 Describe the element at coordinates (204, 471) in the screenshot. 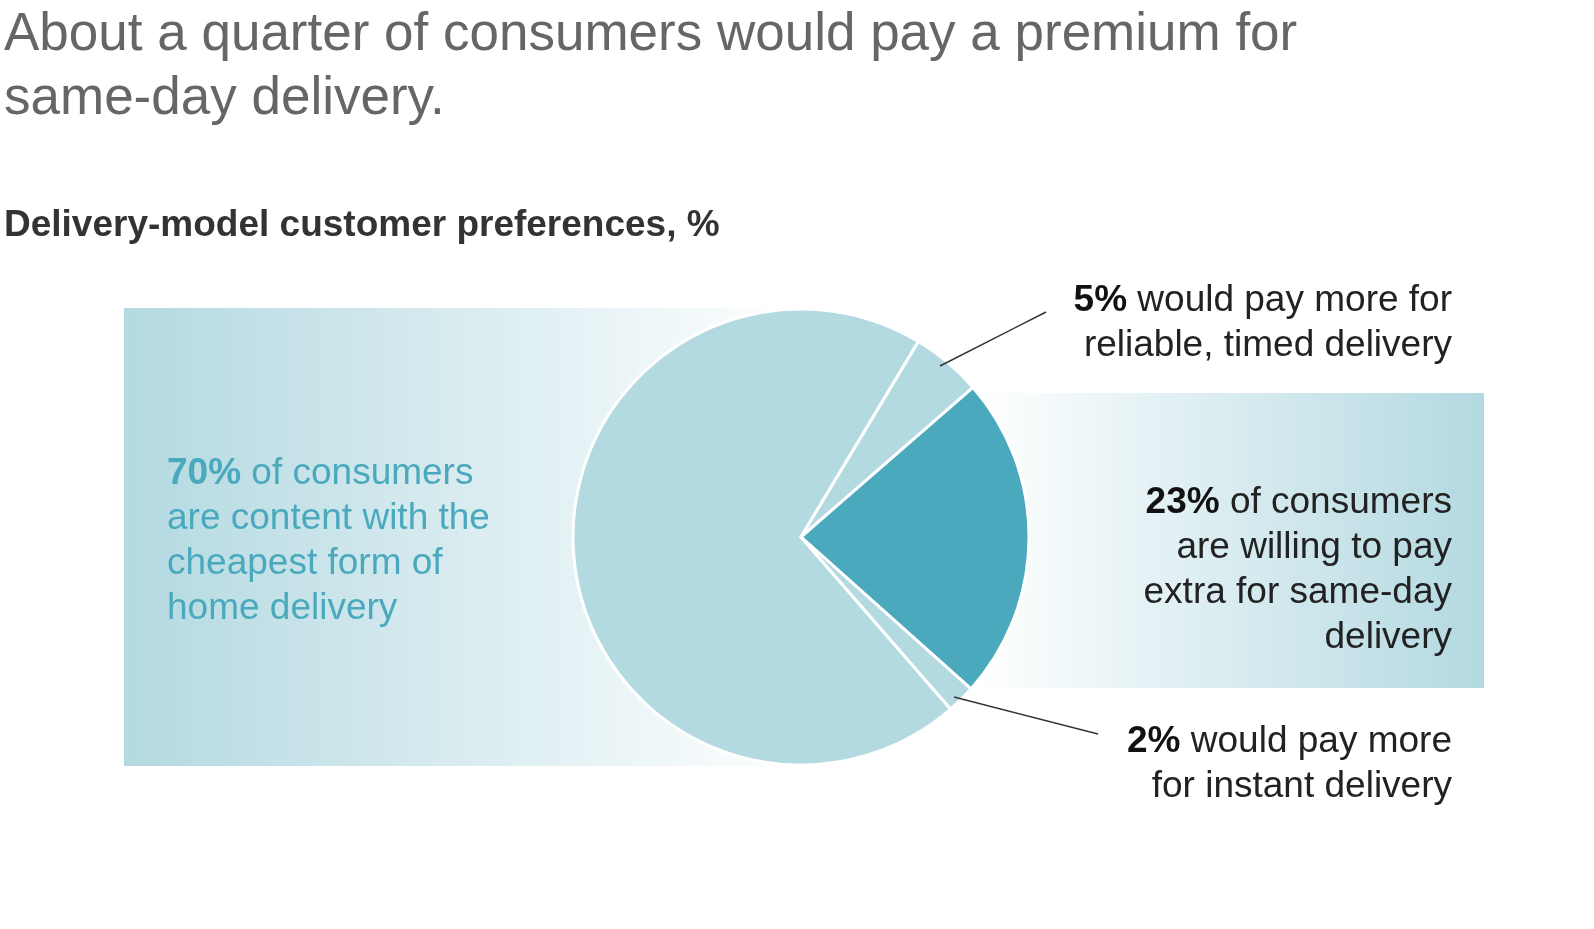

I see `data-label: 70%` at that location.